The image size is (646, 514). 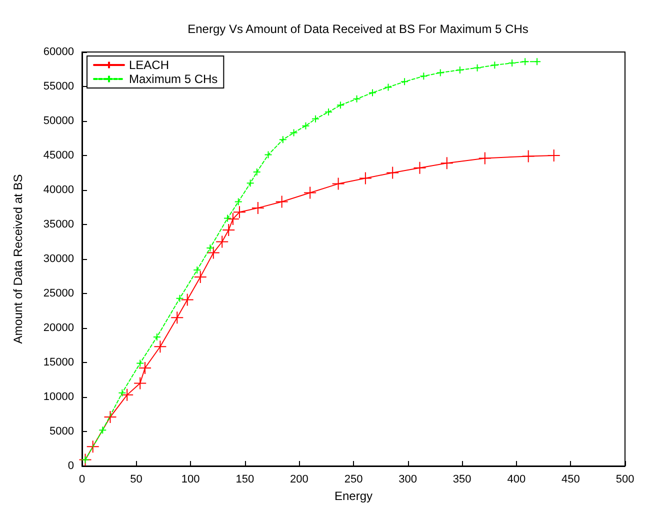 What do you see at coordinates (571, 480) in the screenshot?
I see `x-tick-label: 450` at bounding box center [571, 480].